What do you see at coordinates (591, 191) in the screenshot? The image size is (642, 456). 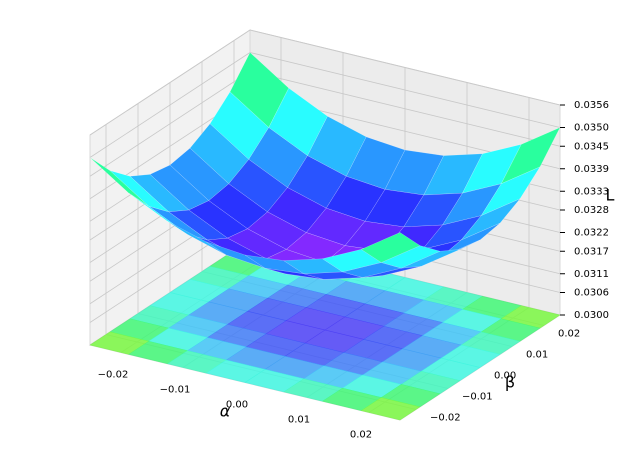 I see `z-tick-label: 0.0333` at bounding box center [591, 191].